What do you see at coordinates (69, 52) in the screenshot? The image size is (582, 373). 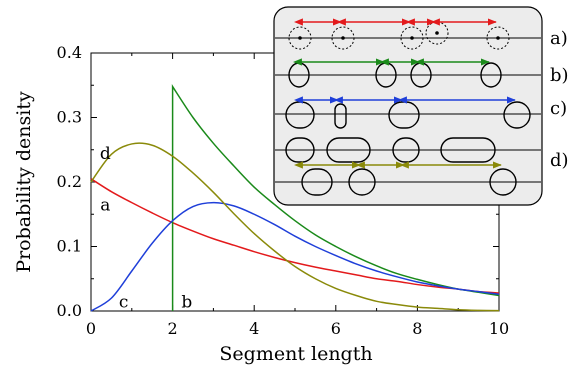 I see `y-tick-label: 0.4` at bounding box center [69, 52].